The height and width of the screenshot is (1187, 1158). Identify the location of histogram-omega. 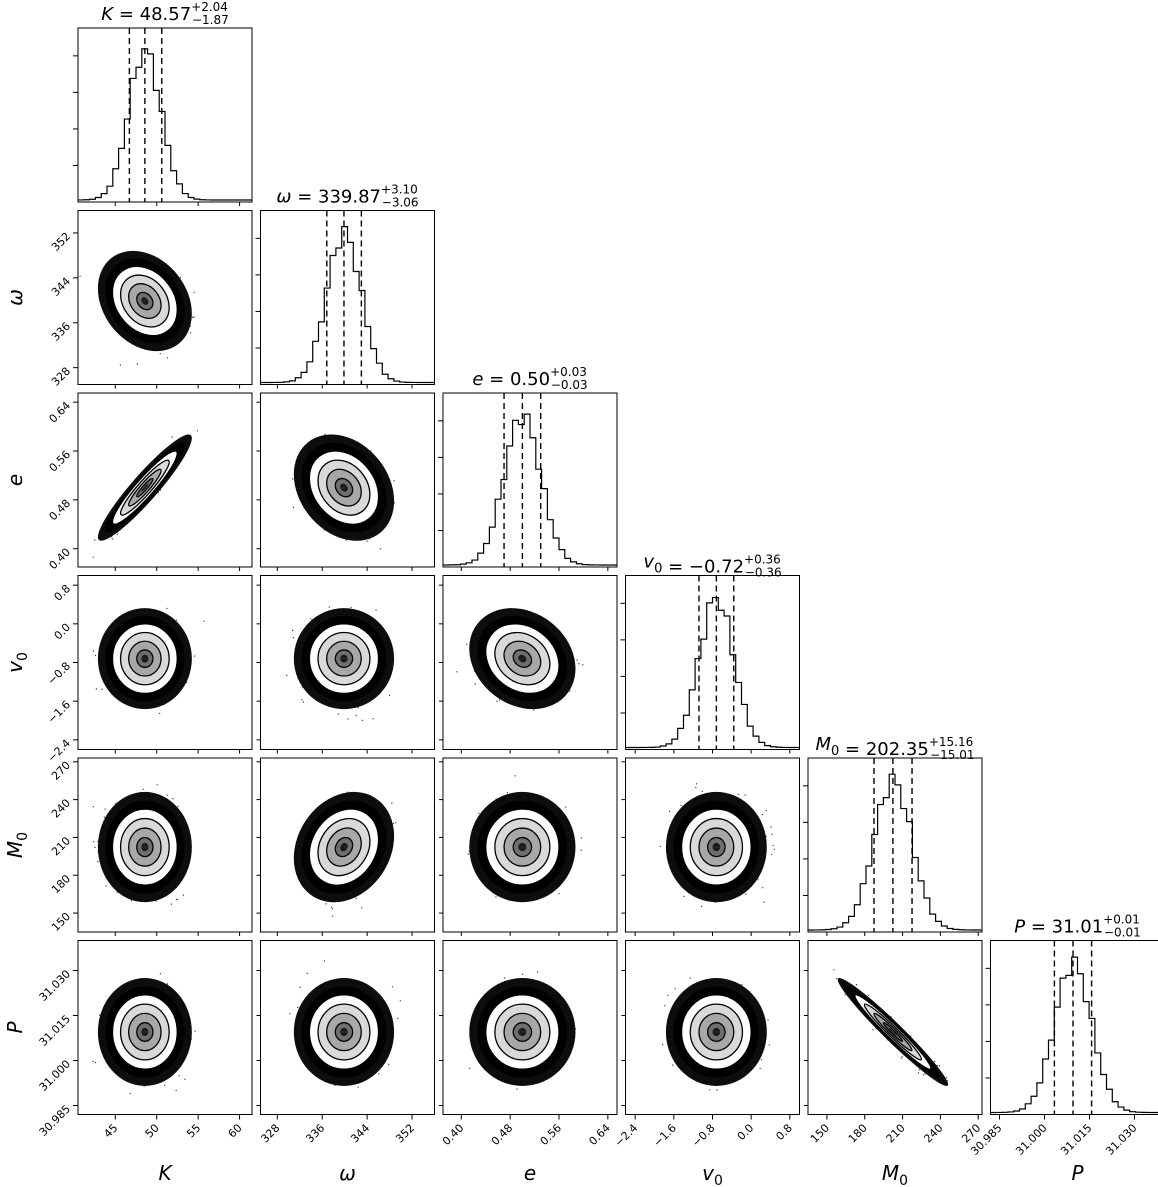
(345, 297).